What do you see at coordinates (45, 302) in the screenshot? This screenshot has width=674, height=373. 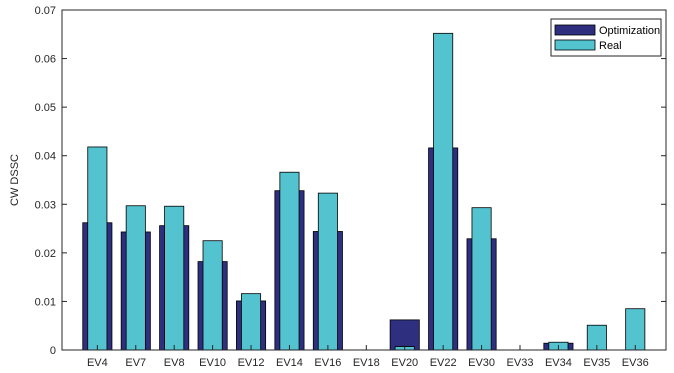 I see `y-tick-label: 0.01` at bounding box center [45, 302].